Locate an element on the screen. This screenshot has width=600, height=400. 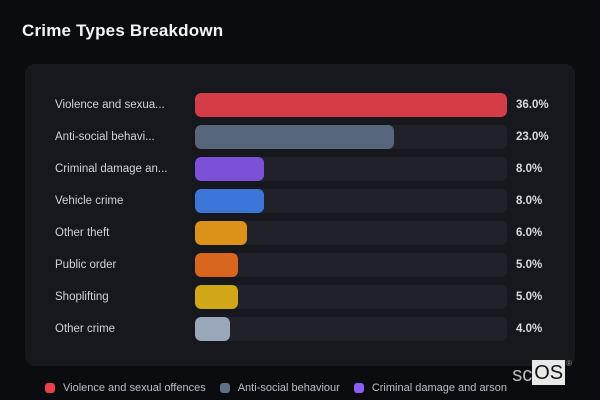
bar-row: Vehicle crime 8.0% is located at coordinates (300, 201).